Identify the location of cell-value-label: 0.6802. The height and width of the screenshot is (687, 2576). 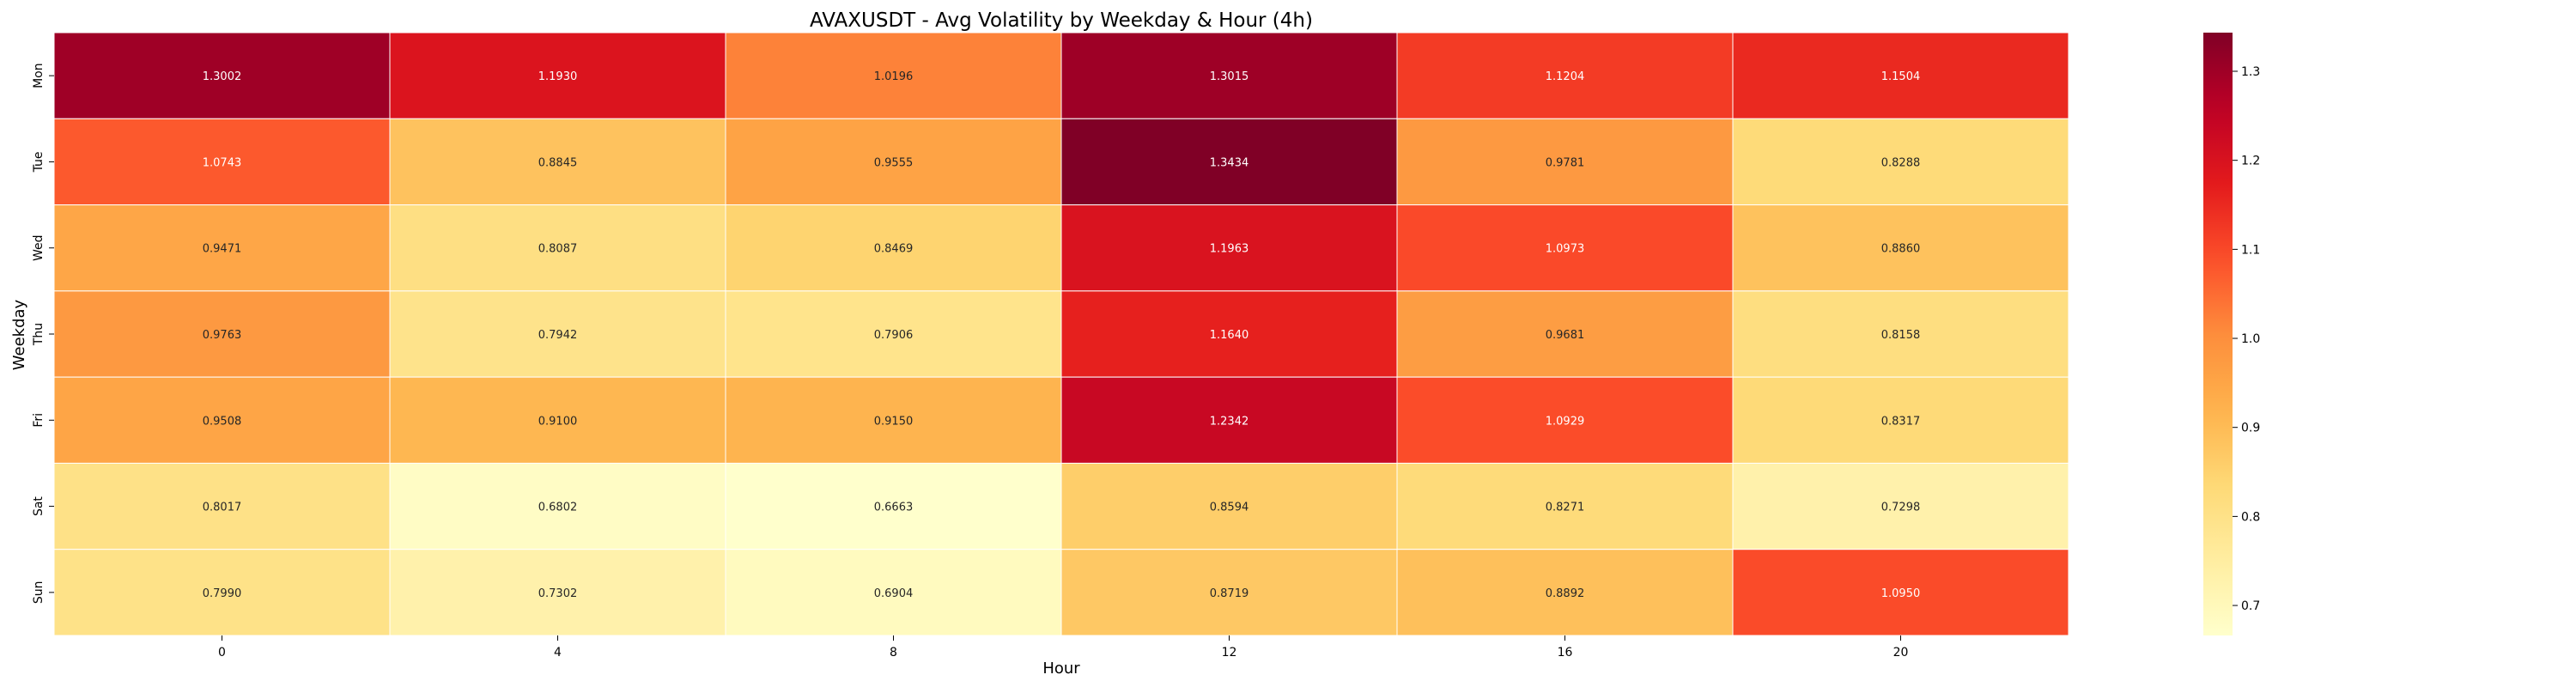
(558, 508).